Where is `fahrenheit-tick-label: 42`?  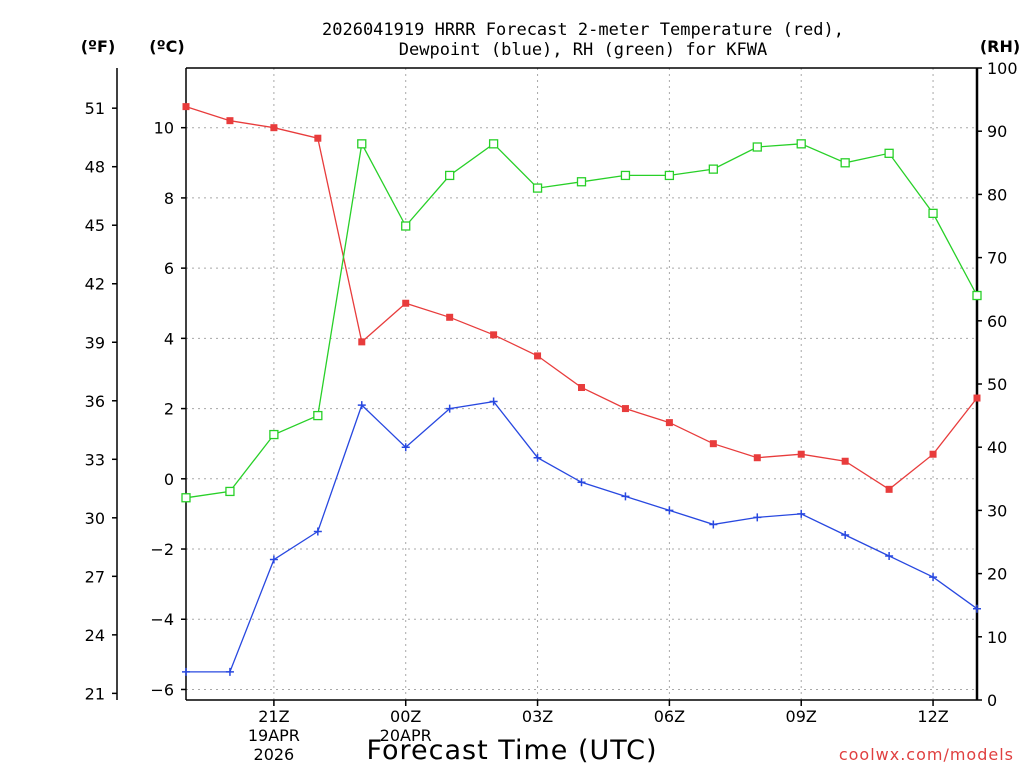
fahrenheit-tick-label: 42 is located at coordinates (95, 284).